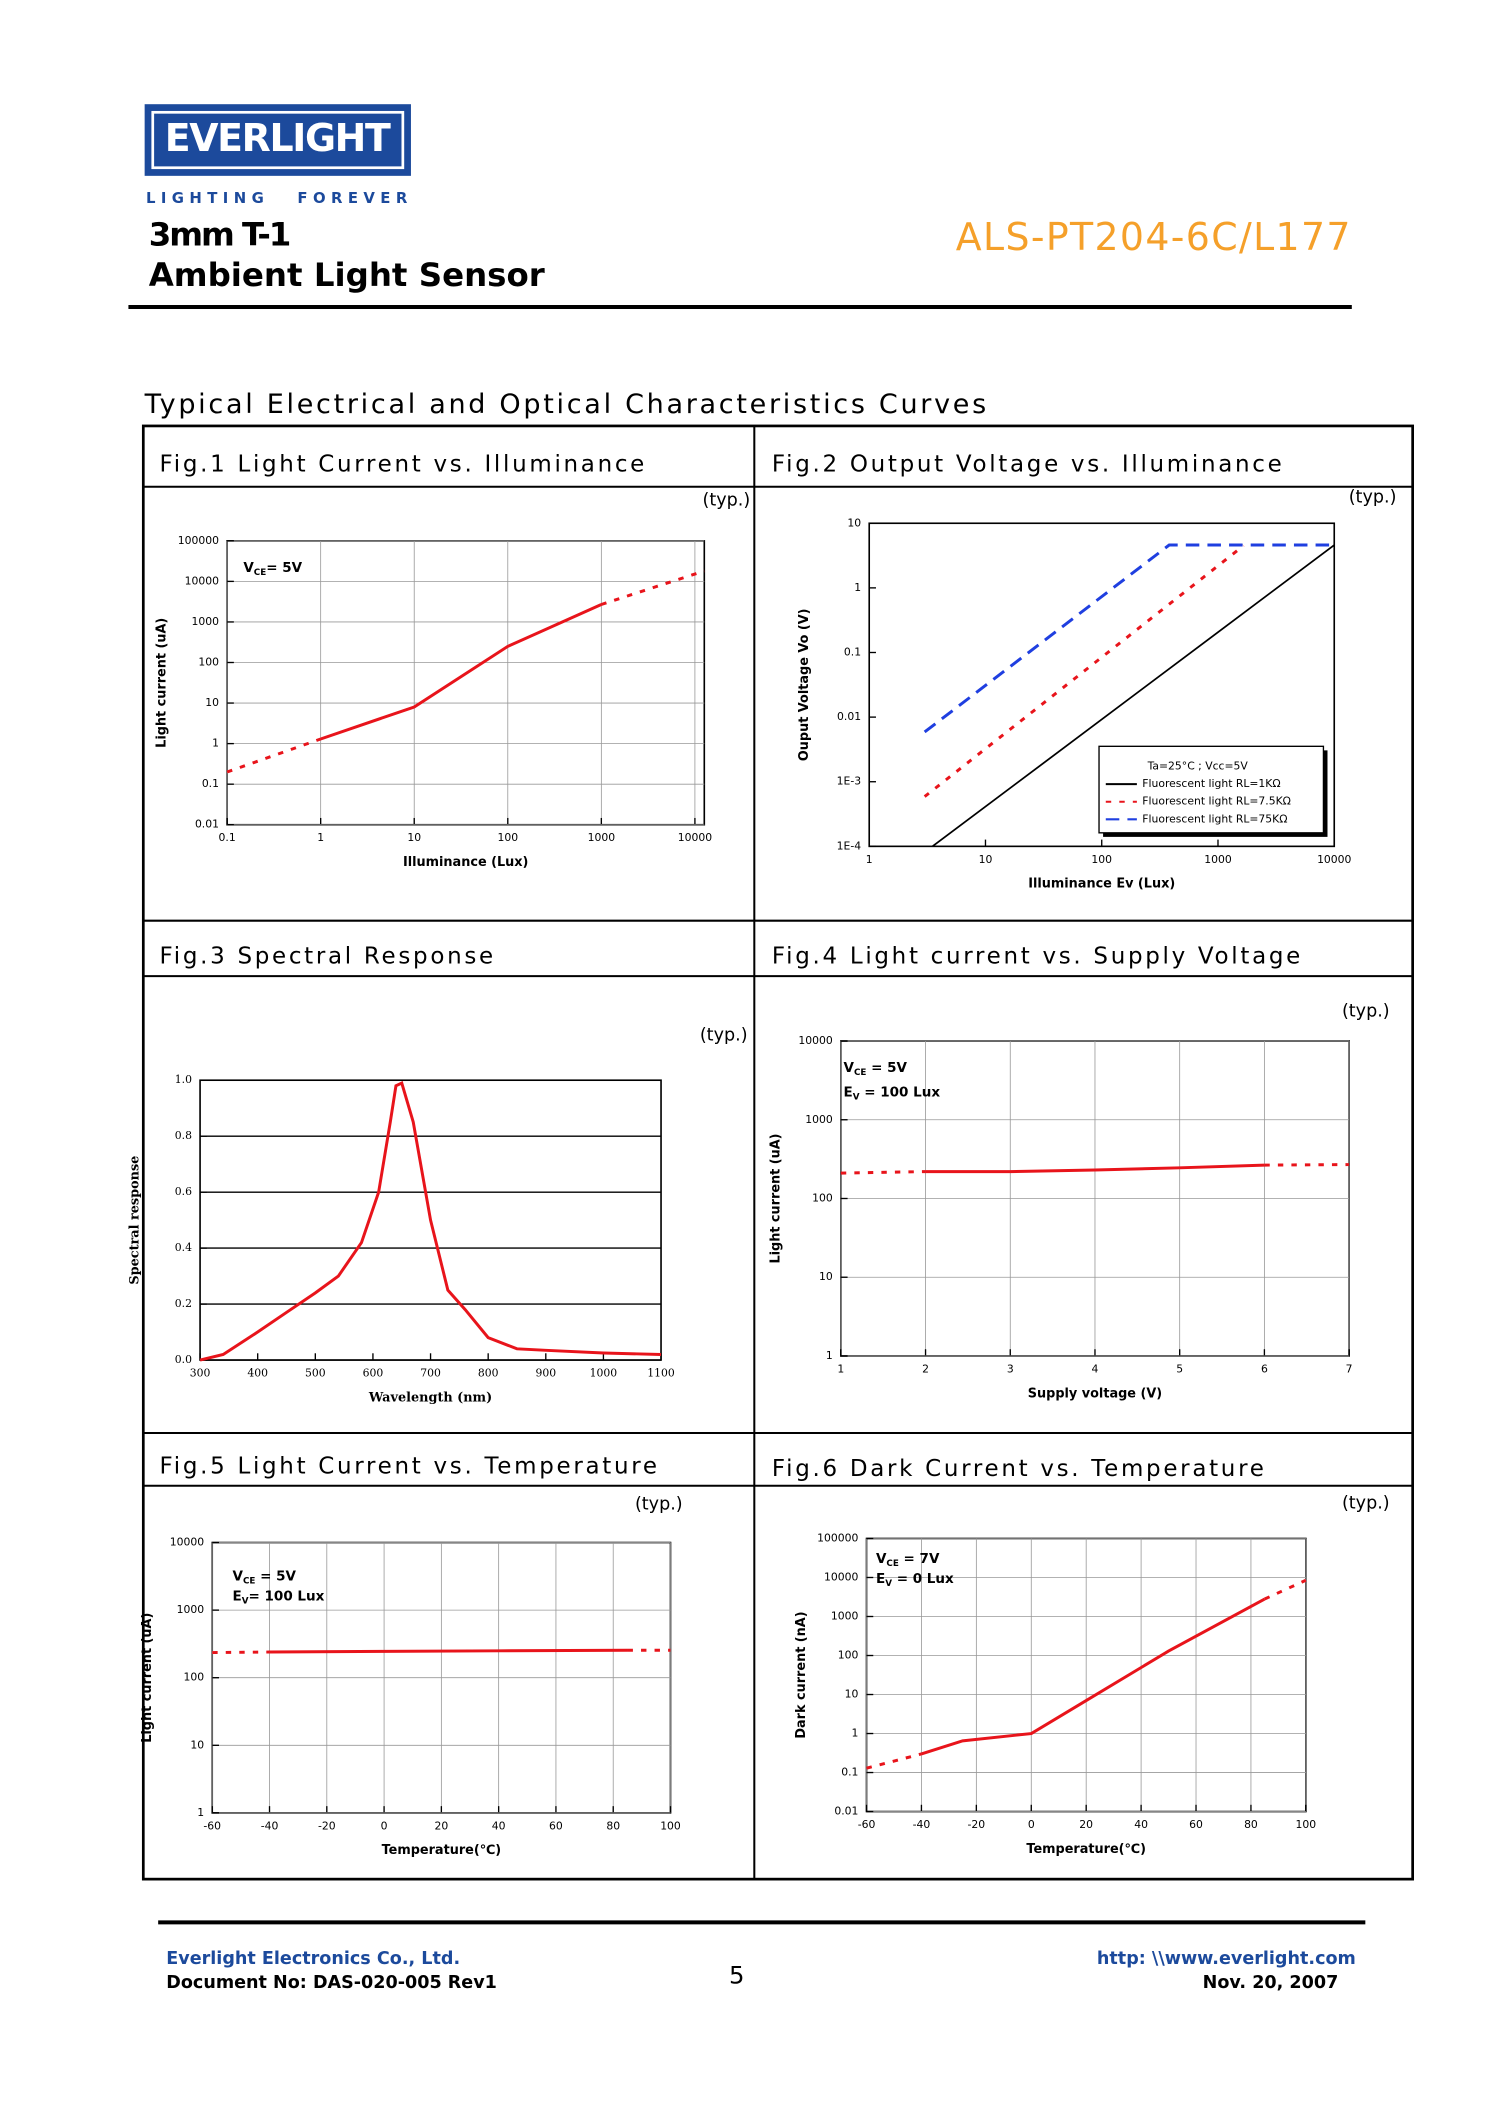  Describe the element at coordinates (1019, 1469) in the screenshot. I see `figure-title: Fig.6 Dark Current vs. Temperature` at that location.